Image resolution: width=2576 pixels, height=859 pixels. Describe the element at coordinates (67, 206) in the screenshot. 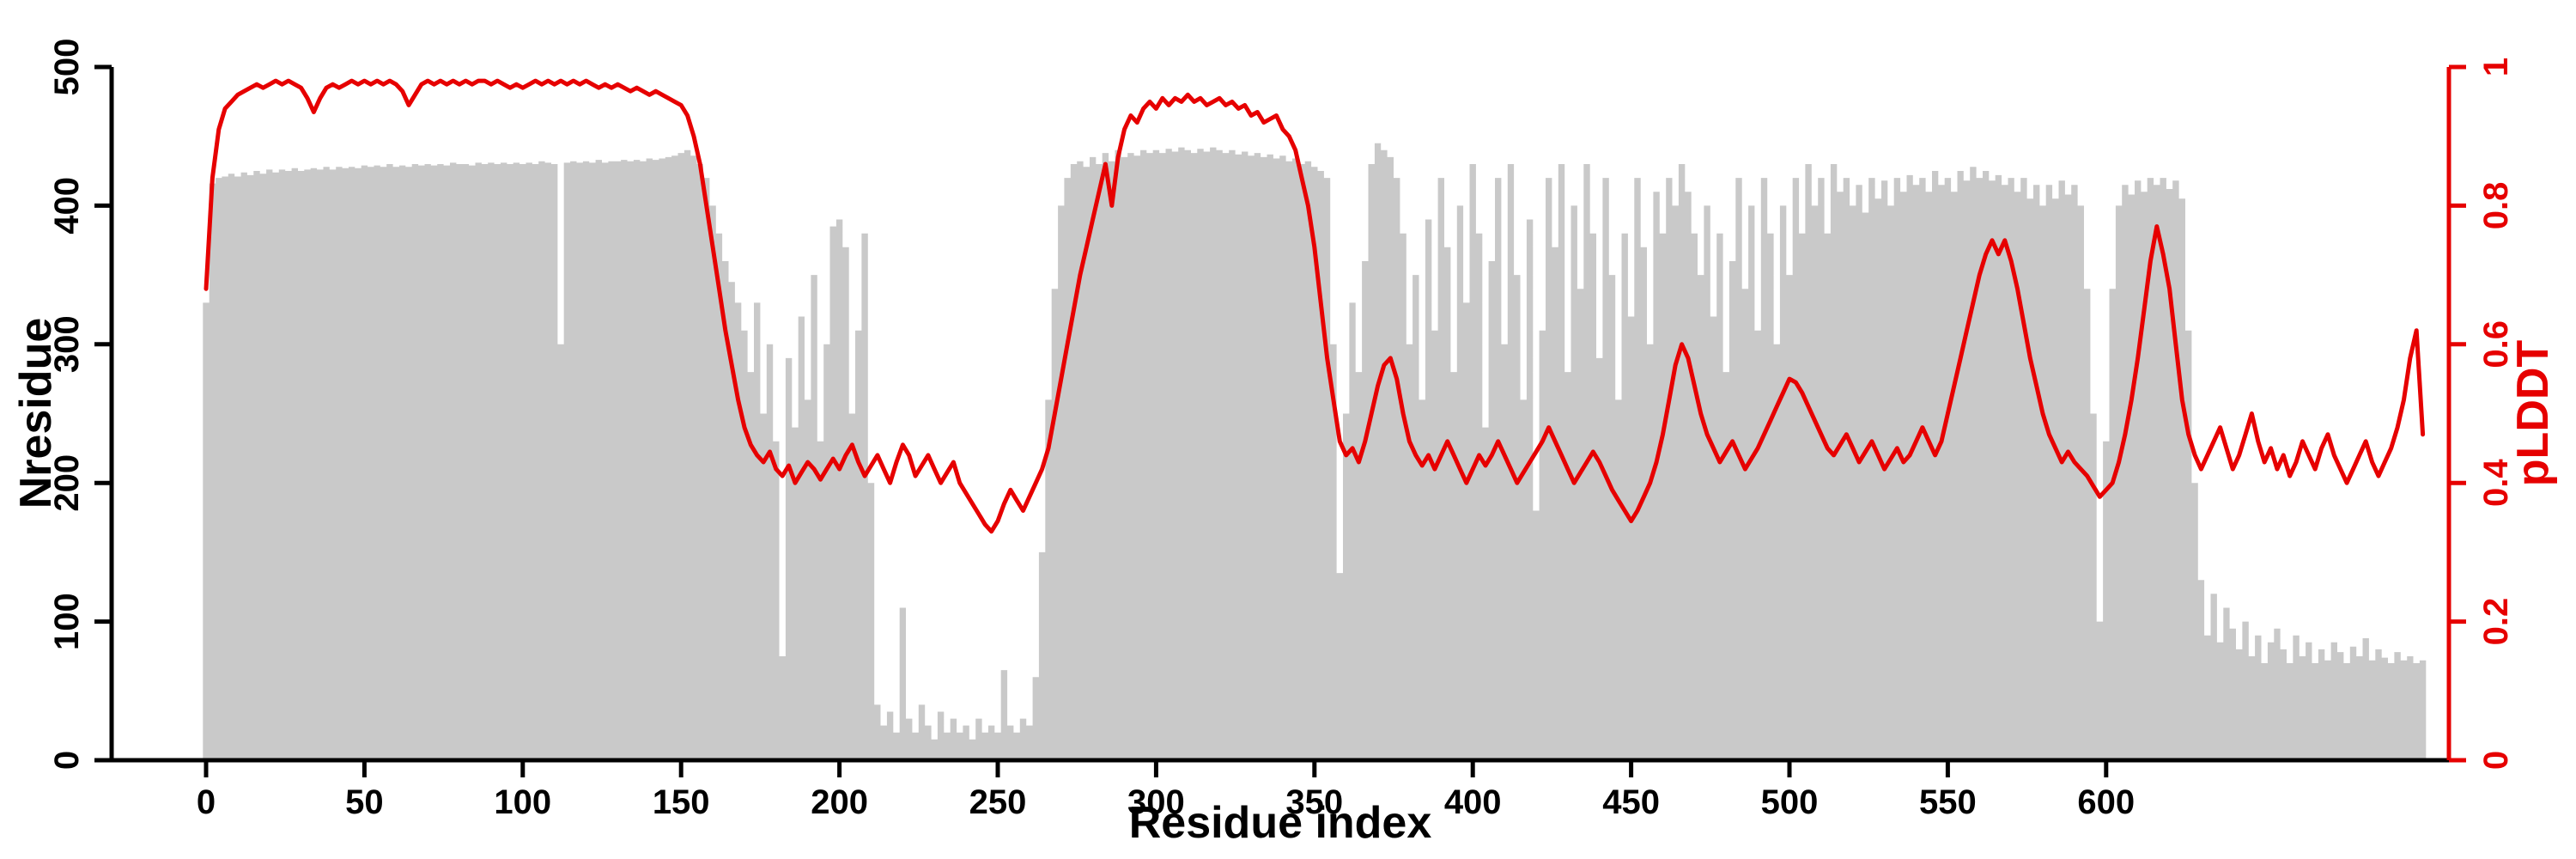

I see `left-y-tick-label: 400` at that location.